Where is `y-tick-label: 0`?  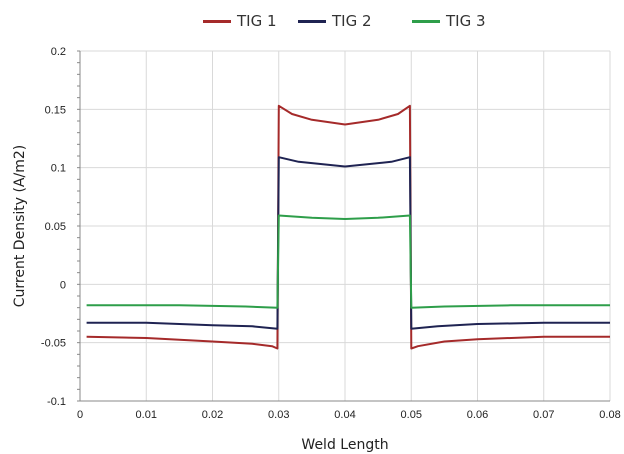
y-tick-label: 0 is located at coordinates (63, 285).